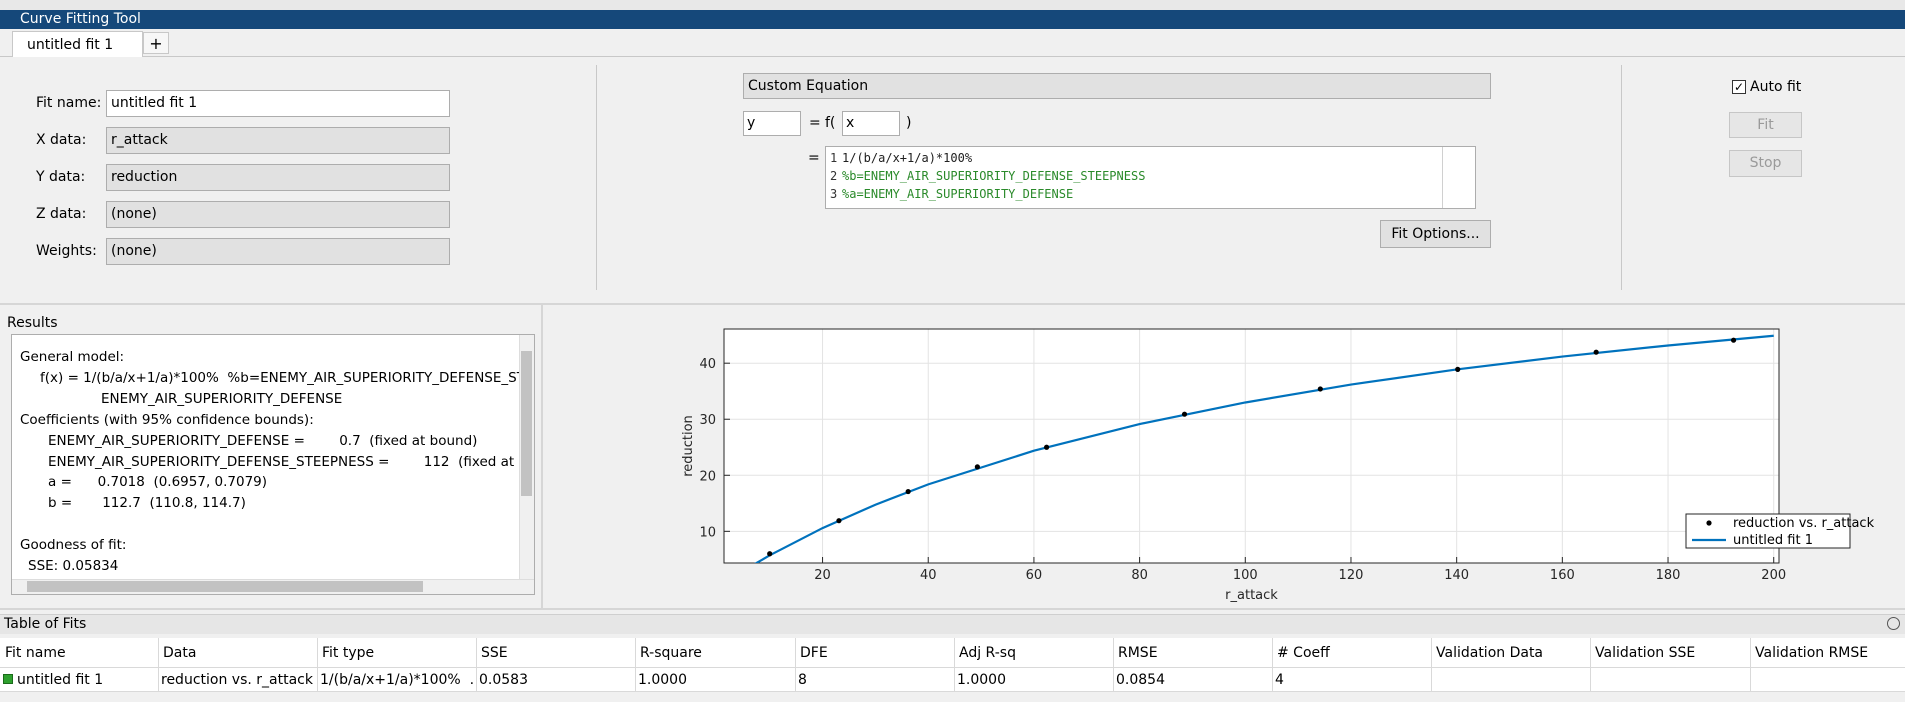 This screenshot has width=1905, height=702. Describe the element at coordinates (662, 680) in the screenshot. I see `table-cell: 1.0000` at that location.